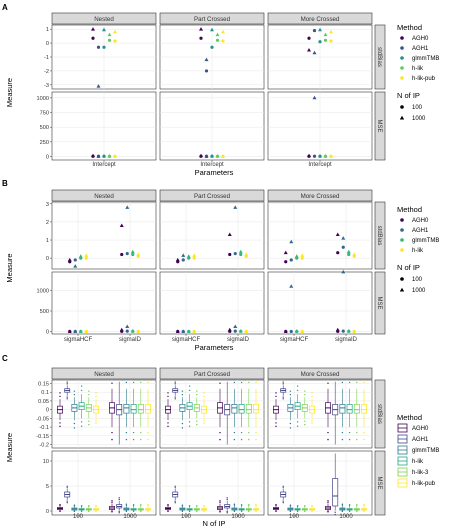  What do you see at coordinates (46, 86) in the screenshot?
I see `y-tick-label: -3` at bounding box center [46, 86].